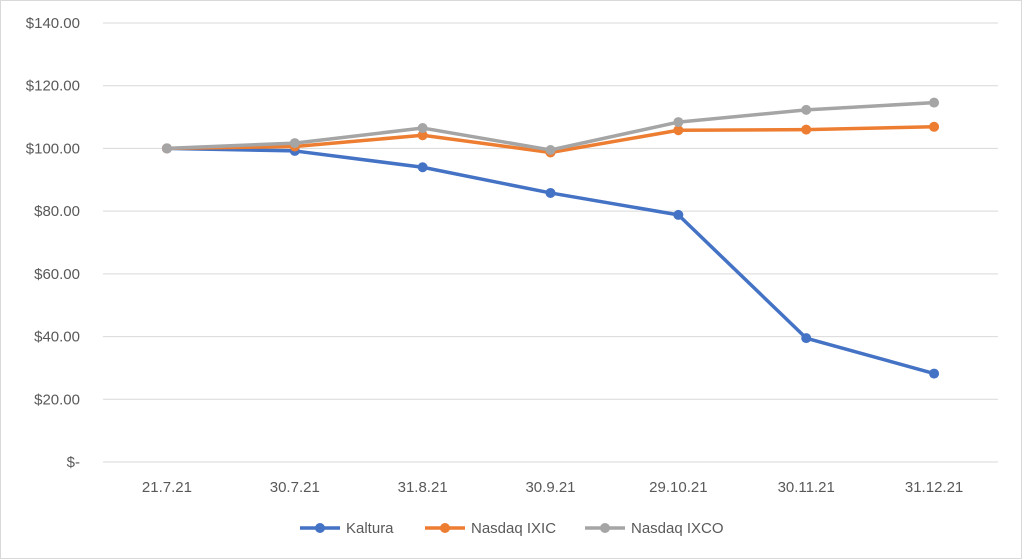  Describe the element at coordinates (167, 487) in the screenshot. I see `x-tick-label: 21.7.21` at that location.